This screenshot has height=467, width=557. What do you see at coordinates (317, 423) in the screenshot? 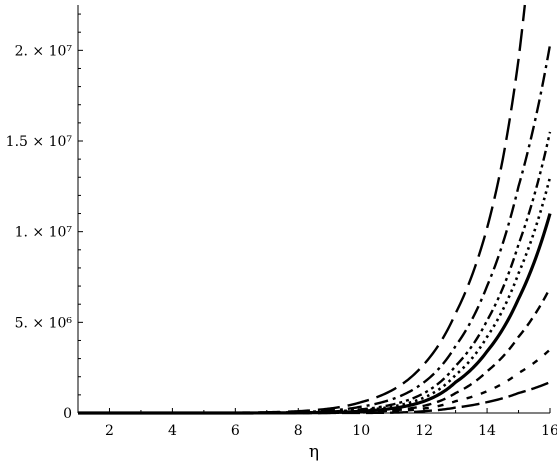
I see `x-ticks: 2 4 6 8 10 12 14 16` at bounding box center [317, 423].